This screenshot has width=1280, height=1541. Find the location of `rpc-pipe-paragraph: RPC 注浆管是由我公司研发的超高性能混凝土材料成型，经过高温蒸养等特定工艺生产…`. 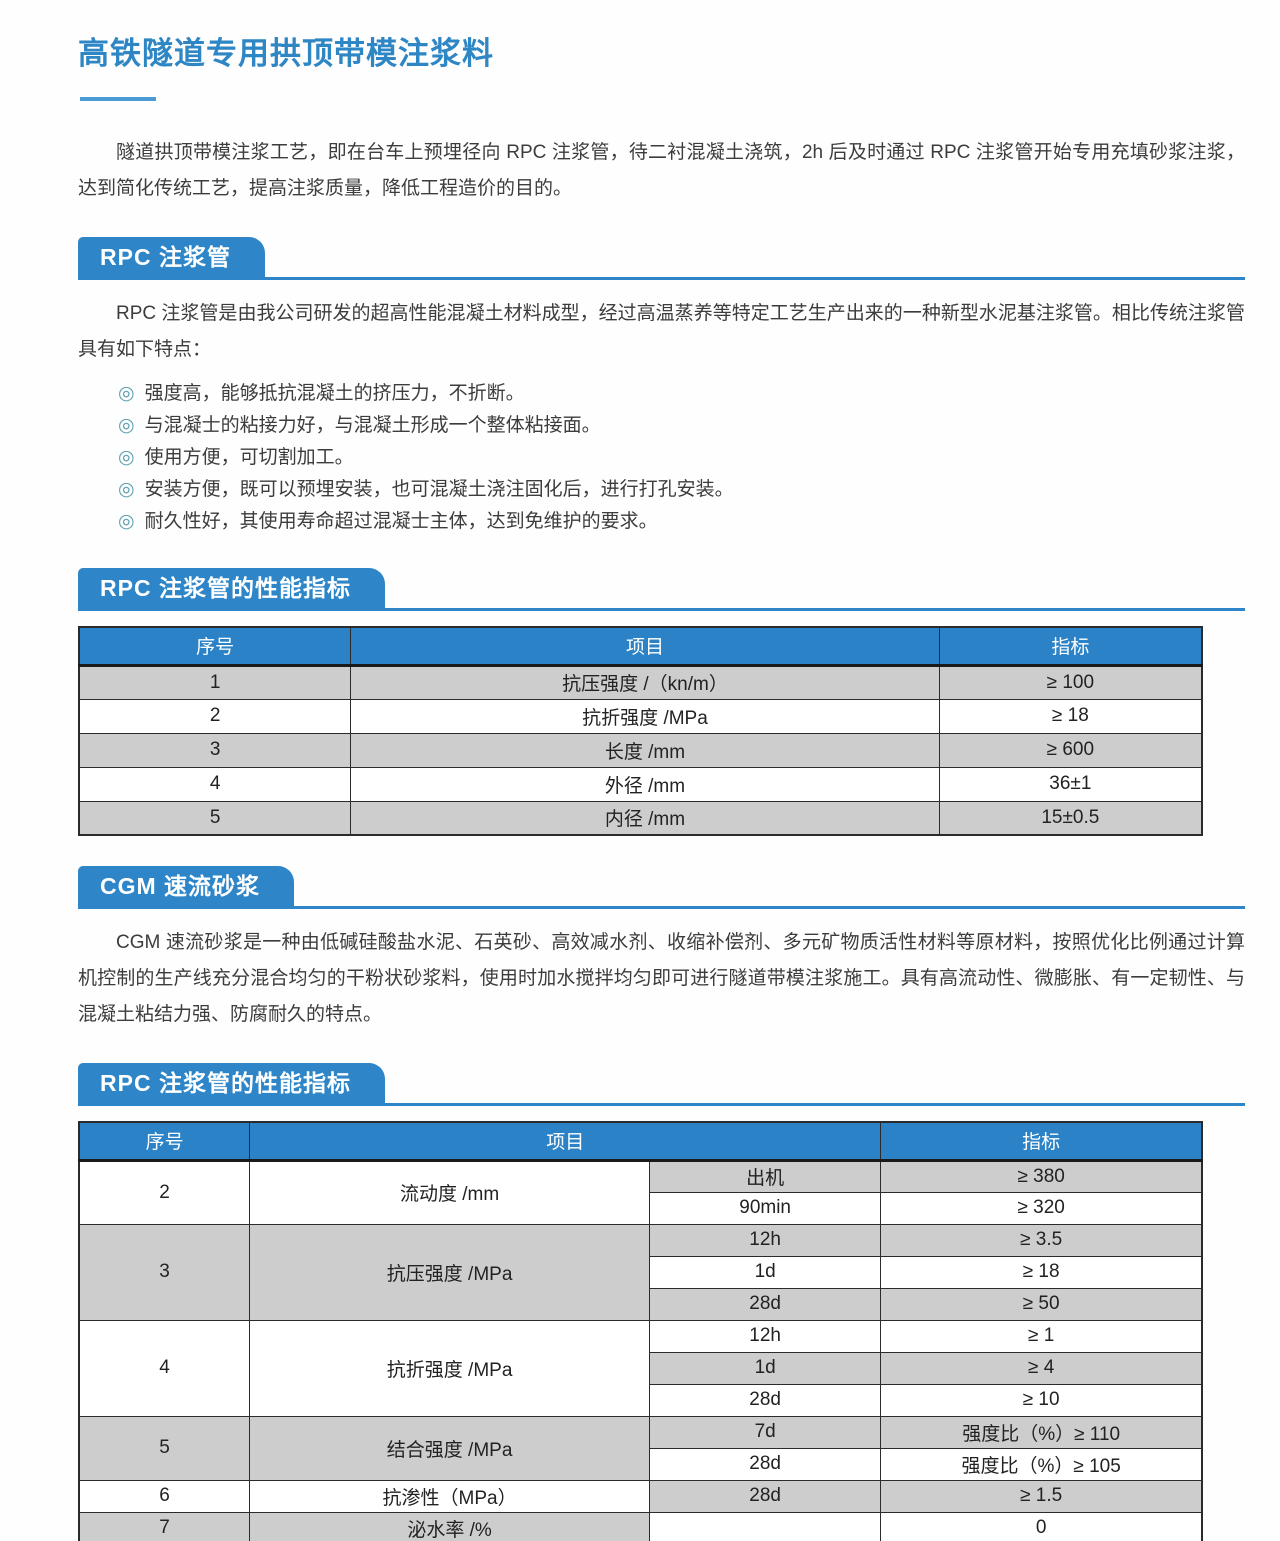

rpc-pipe-paragraph: RPC 注浆管是由我公司研发的超高性能混凝土材料成型，经过高温蒸养等特定工艺生产… is located at coordinates (661, 331).